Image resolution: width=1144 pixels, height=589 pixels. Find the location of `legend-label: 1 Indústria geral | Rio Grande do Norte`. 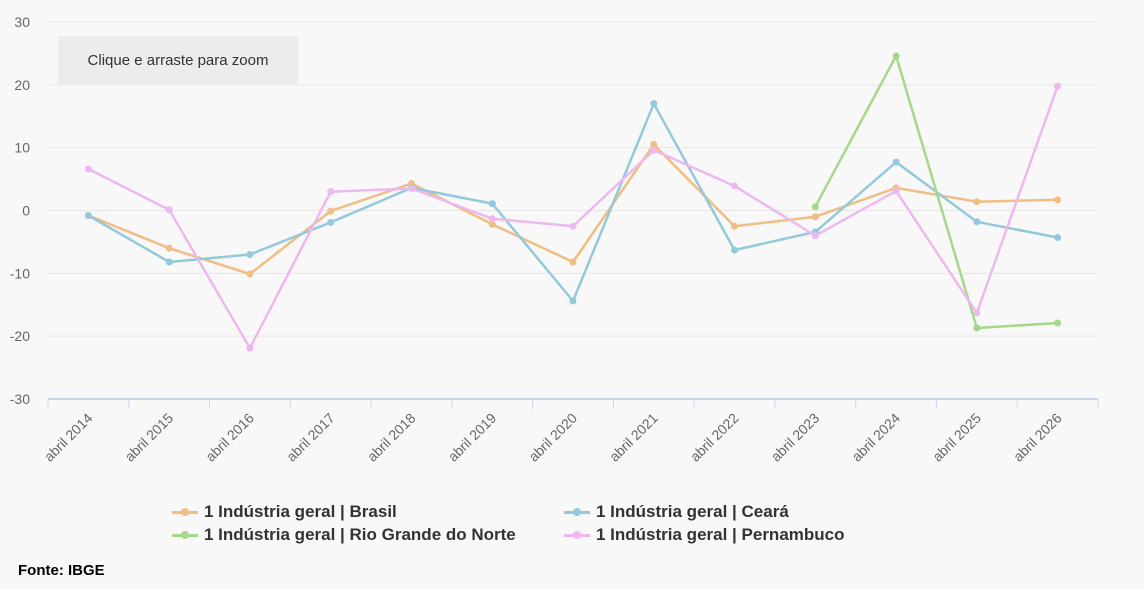

legend-label: 1 Indústria geral | Rio Grande do Norte is located at coordinates (360, 534).